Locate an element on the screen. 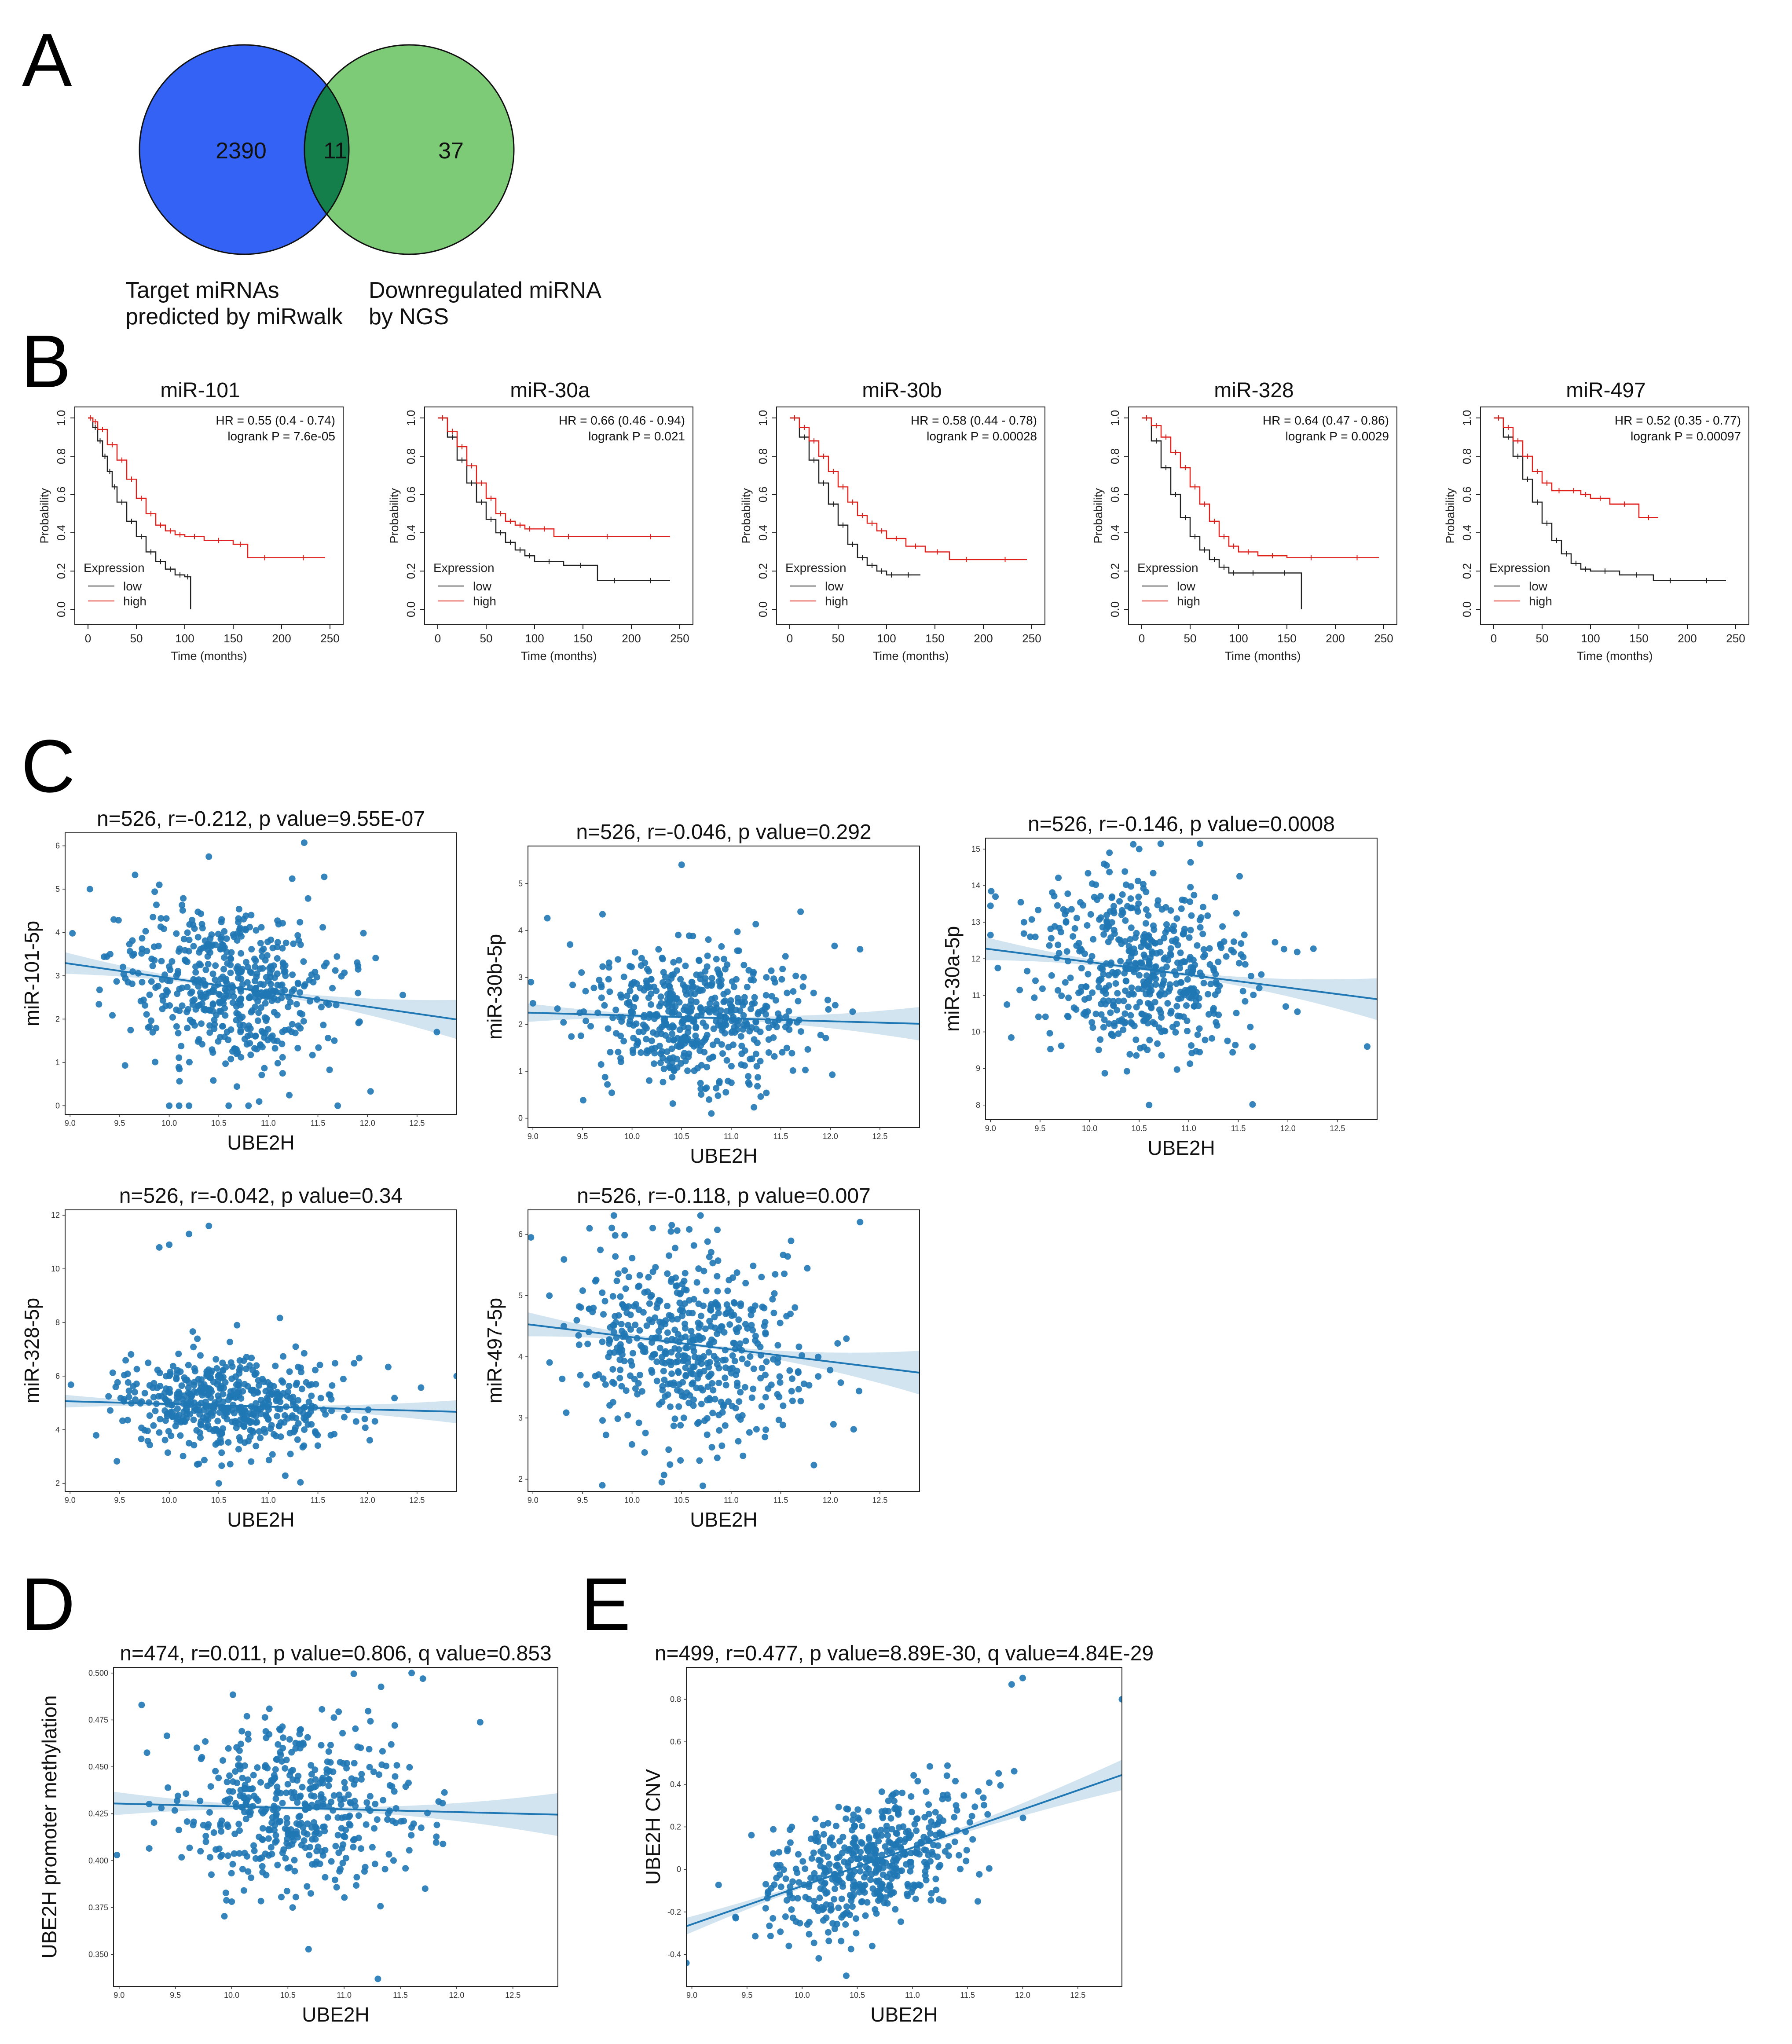  scatter-plot-area is located at coordinates (1181, 974).